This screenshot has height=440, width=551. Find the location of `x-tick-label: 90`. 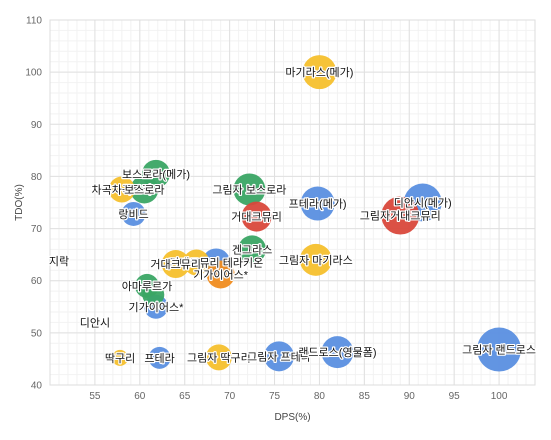

x-tick-label: 90 is located at coordinates (410, 396).